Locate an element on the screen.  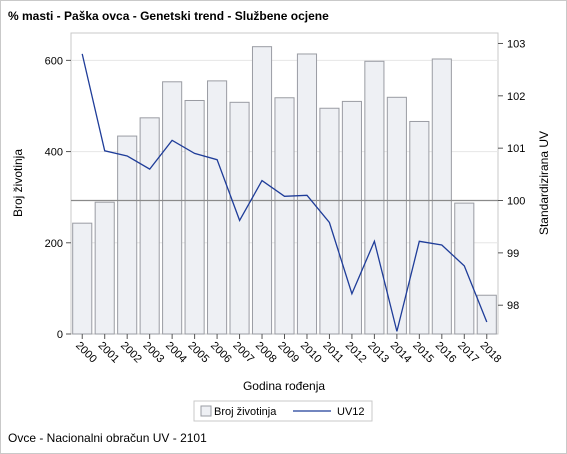
legend-label-bar: Broj životinja is located at coordinates (245, 412).